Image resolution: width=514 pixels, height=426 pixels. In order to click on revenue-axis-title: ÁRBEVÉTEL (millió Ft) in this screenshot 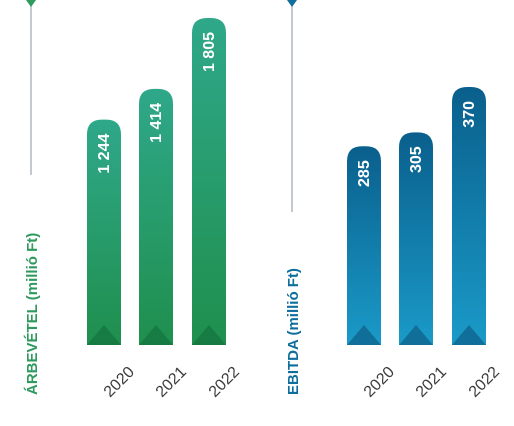, I will do `click(32, 314)`.